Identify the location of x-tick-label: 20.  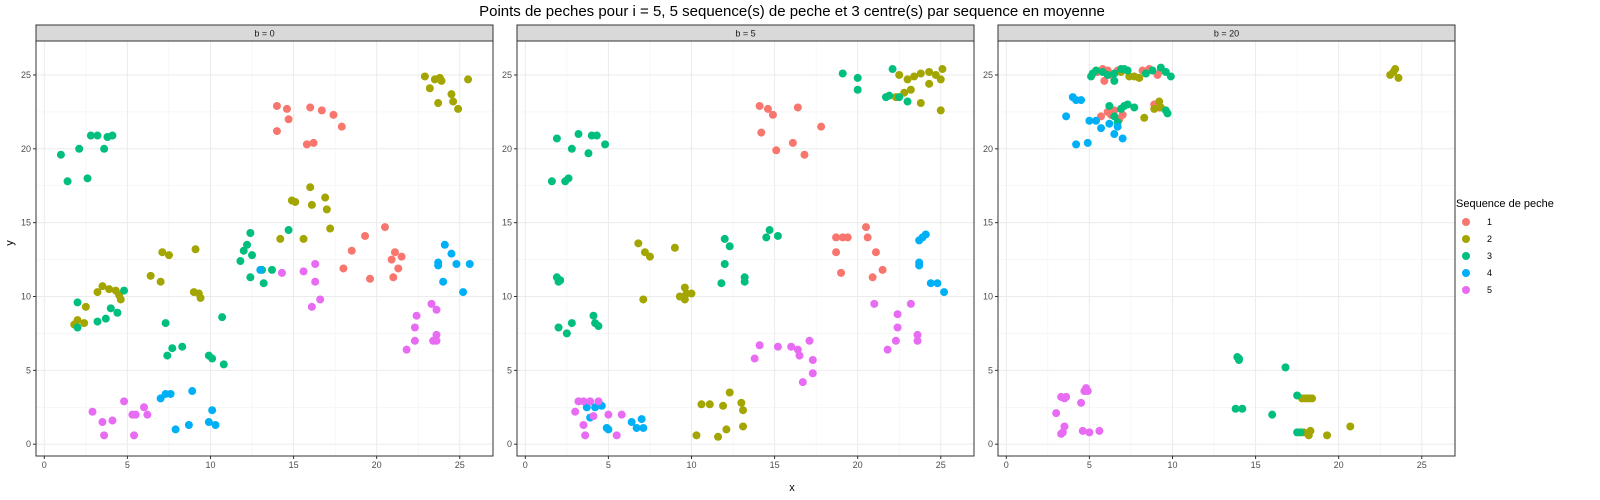
(1339, 465).